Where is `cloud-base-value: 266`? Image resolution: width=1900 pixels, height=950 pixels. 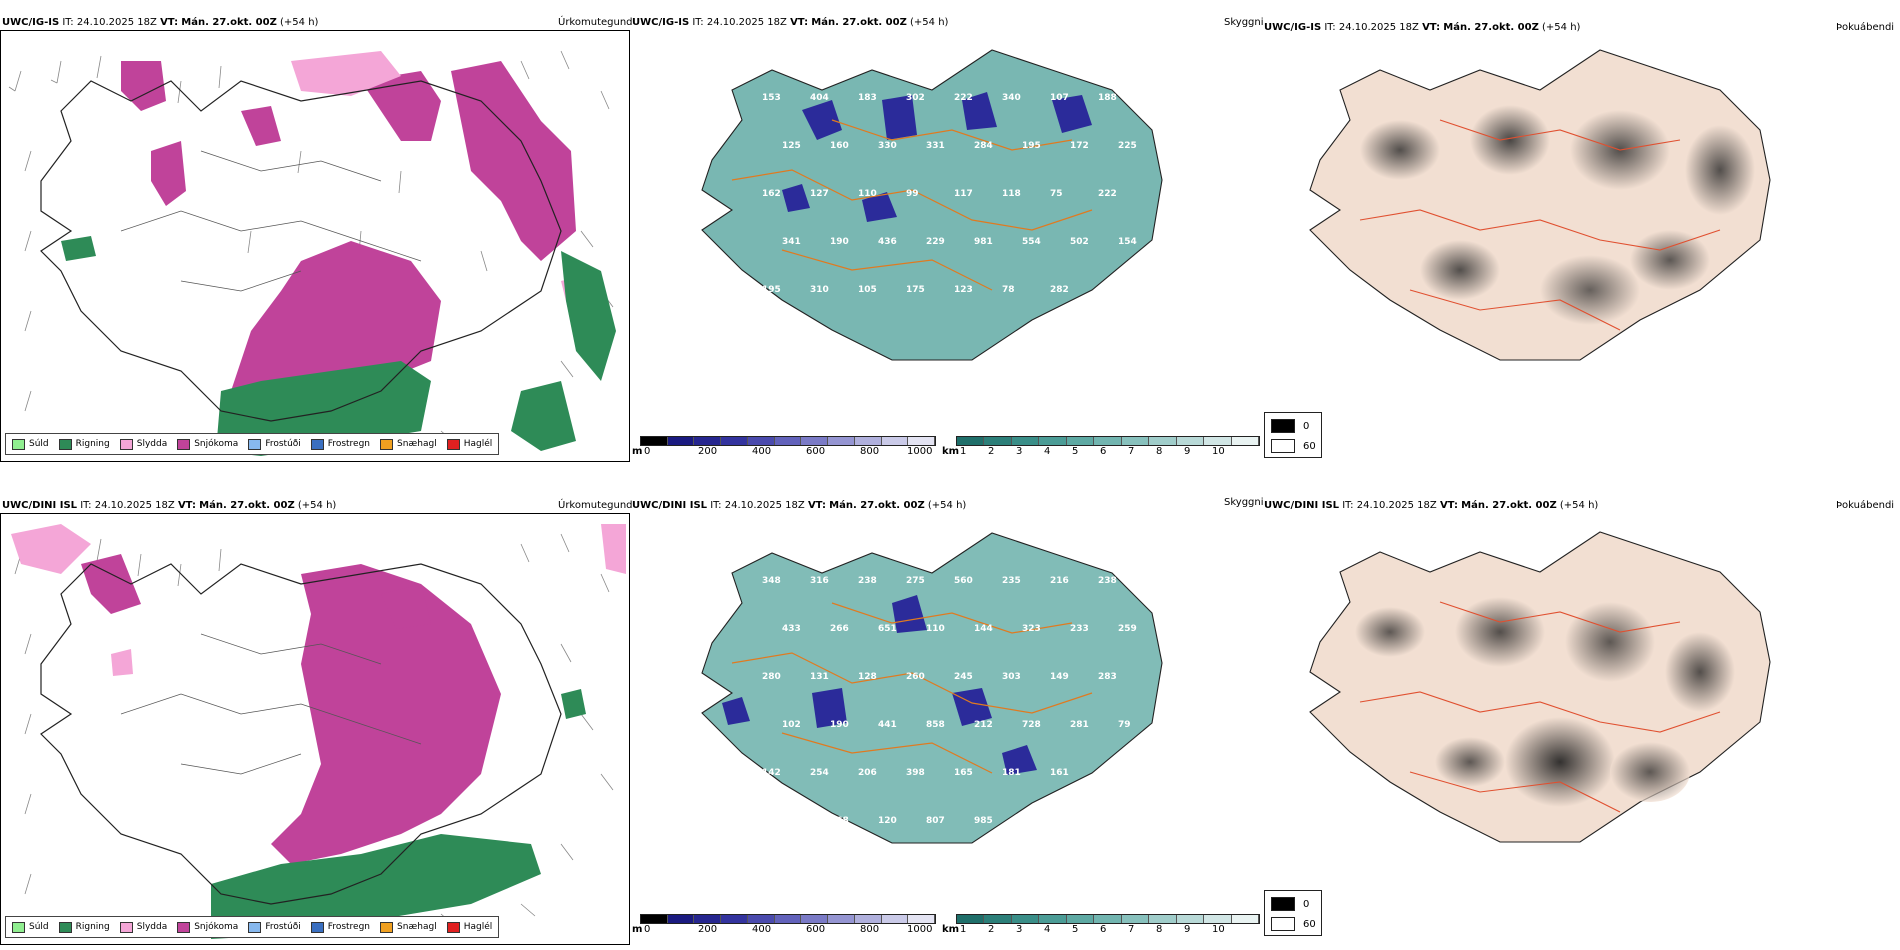 cloud-base-value: 266 is located at coordinates (839, 629).